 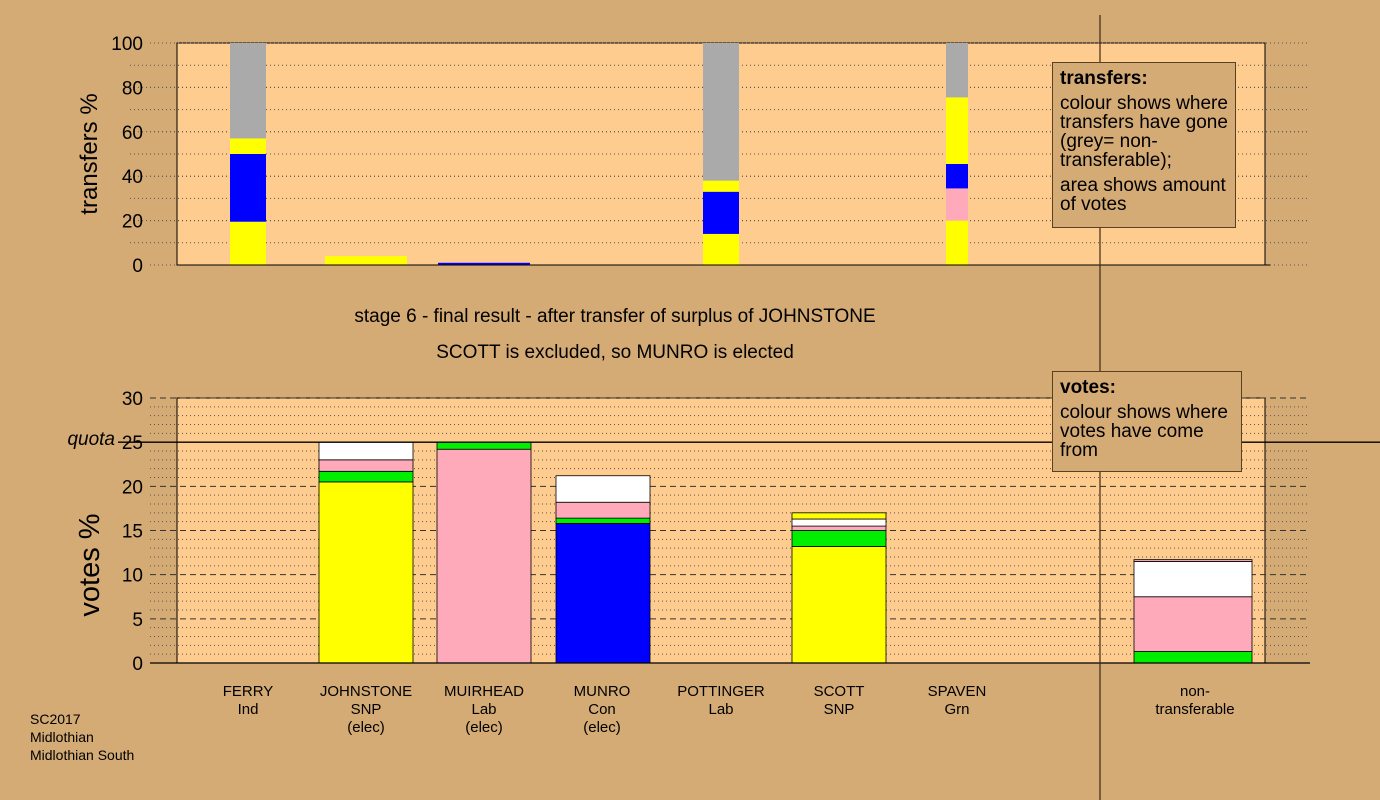 What do you see at coordinates (483, 709) in the screenshot?
I see `candidate-label-muirhead: MUIRHEAD Lab (elec)` at bounding box center [483, 709].